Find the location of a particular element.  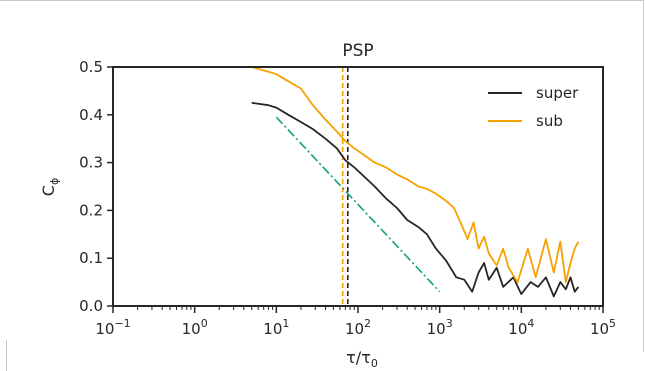

legend: super sub is located at coordinates (533, 107).